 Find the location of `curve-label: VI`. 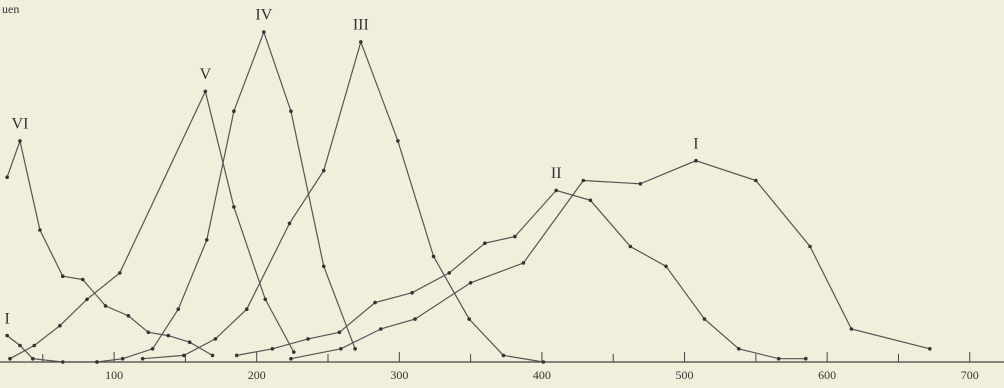

curve-label: VI is located at coordinates (20, 124).